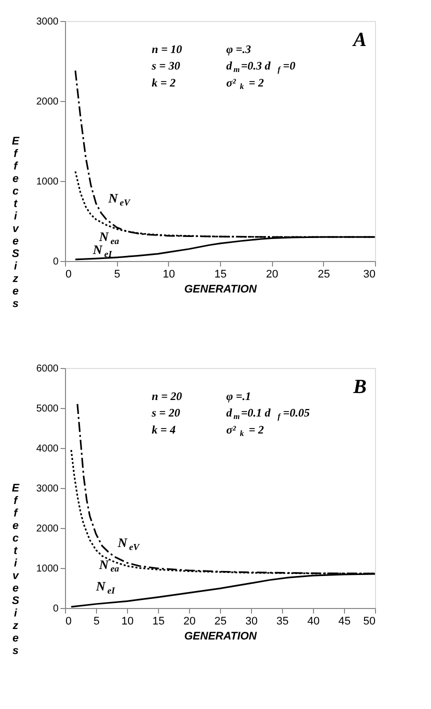 Image resolution: width=431 pixels, height=709 pixels. I want to click on x-tick-label: 45, so click(344, 622).